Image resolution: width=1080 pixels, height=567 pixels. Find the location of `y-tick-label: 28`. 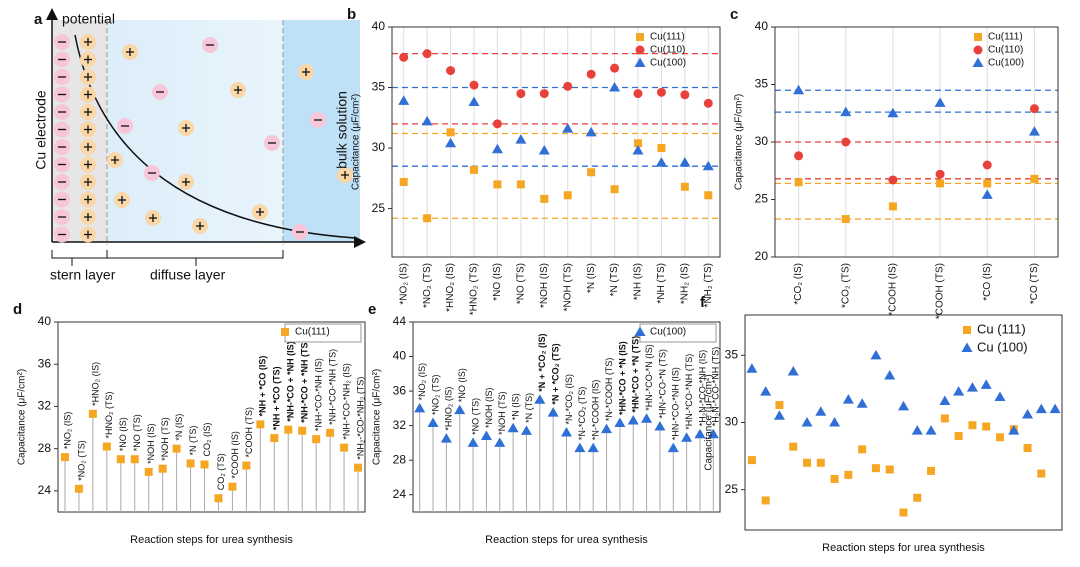

y-tick-label: 28 is located at coordinates (45, 448).